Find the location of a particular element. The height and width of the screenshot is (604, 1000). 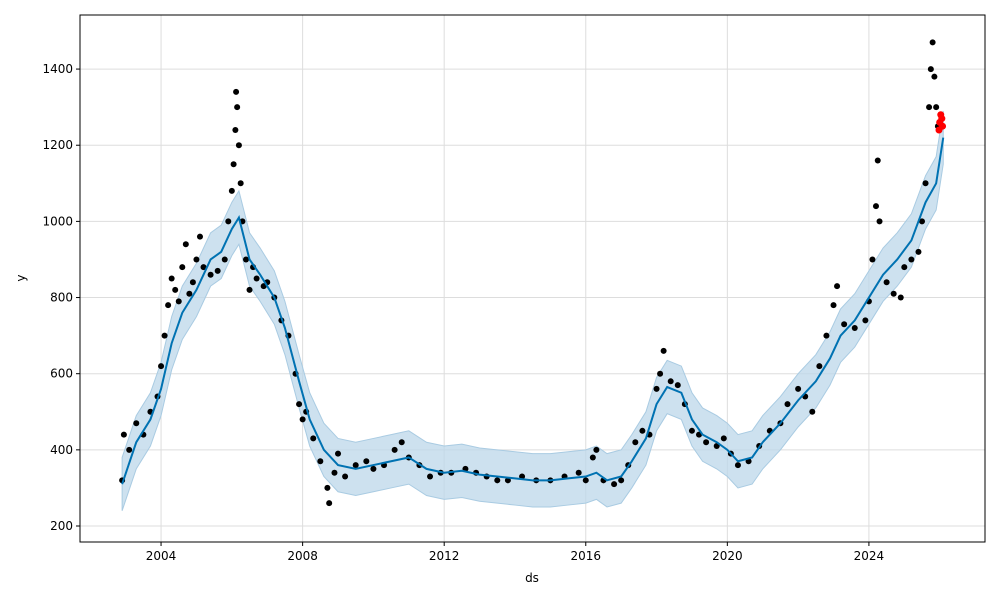

x-tick-label: 2004 is located at coordinates (161, 556).